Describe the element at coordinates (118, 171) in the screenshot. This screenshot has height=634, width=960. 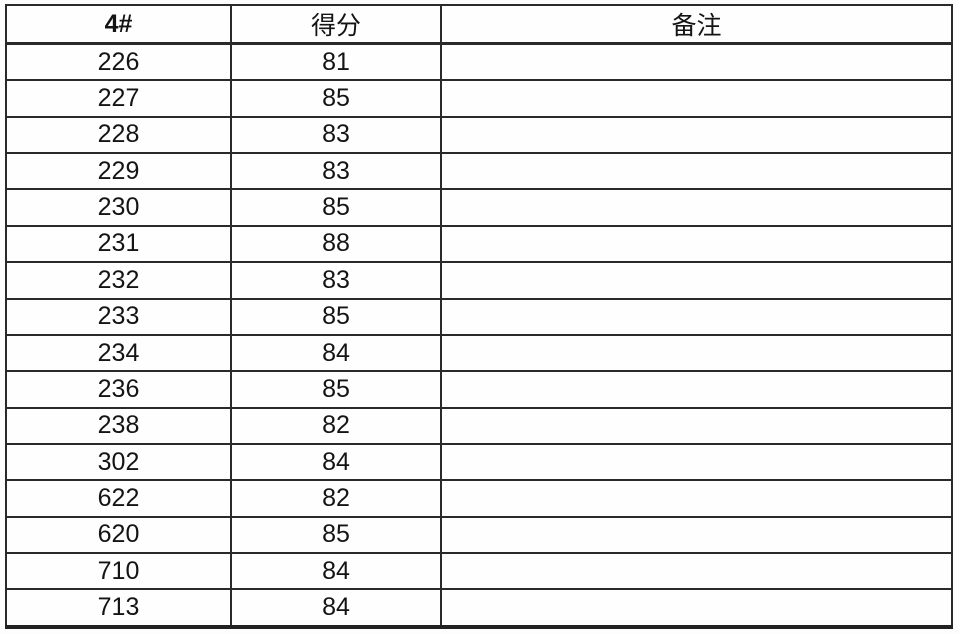
I see `cell-id: 229` at that location.